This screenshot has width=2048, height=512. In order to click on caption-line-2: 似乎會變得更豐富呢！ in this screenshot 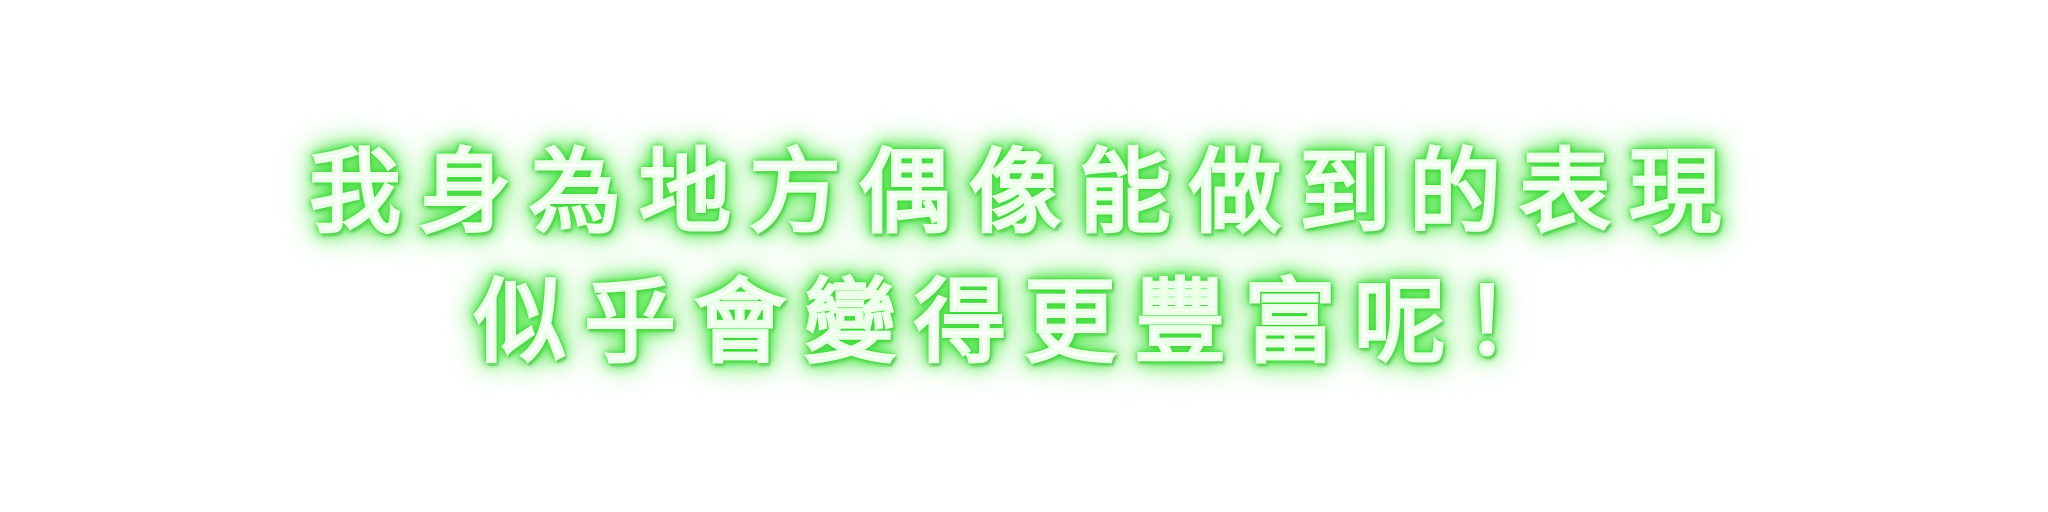, I will do `click(1023, 323)`.